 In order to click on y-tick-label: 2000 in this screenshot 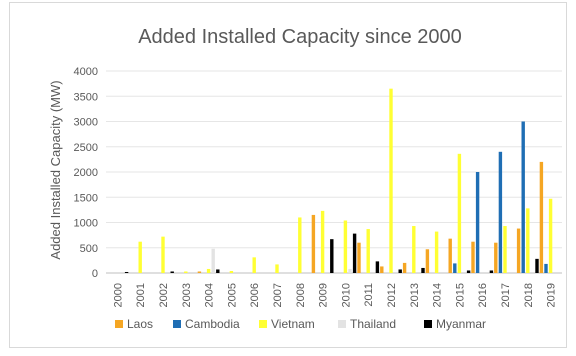, I will do `click(86, 173)`.